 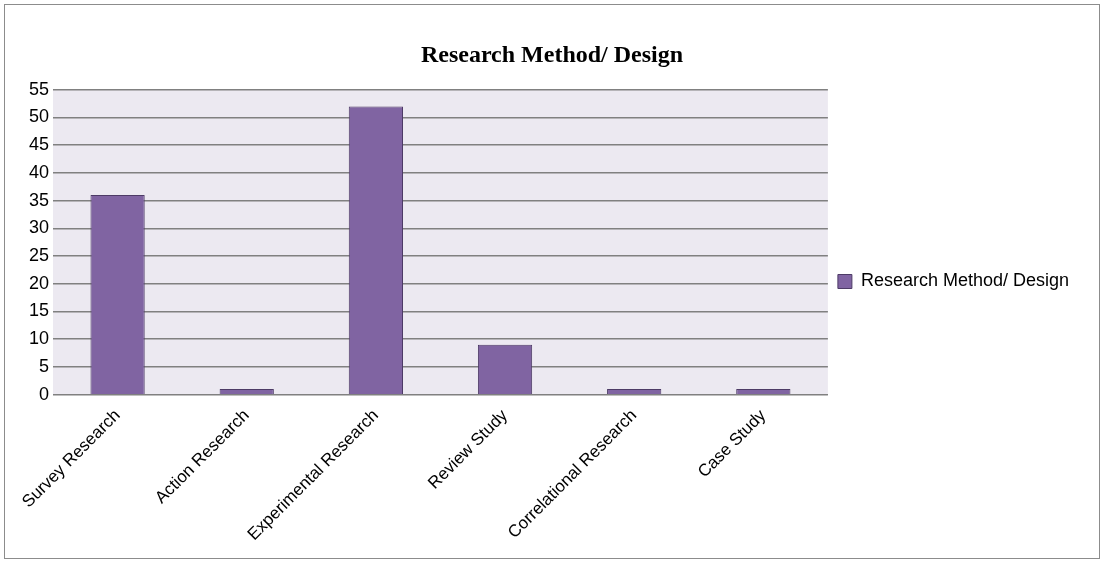 What do you see at coordinates (39, 255) in the screenshot?
I see `y-tick-label: 25` at bounding box center [39, 255].